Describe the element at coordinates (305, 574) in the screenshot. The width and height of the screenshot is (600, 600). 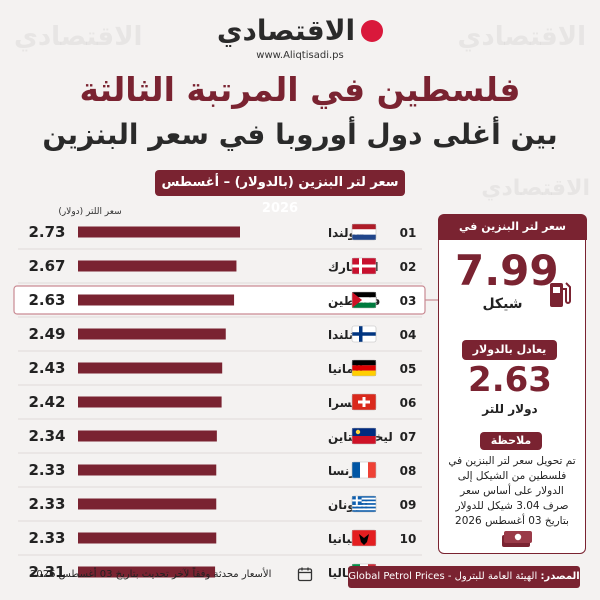
I see `calendar-icon` at that location.